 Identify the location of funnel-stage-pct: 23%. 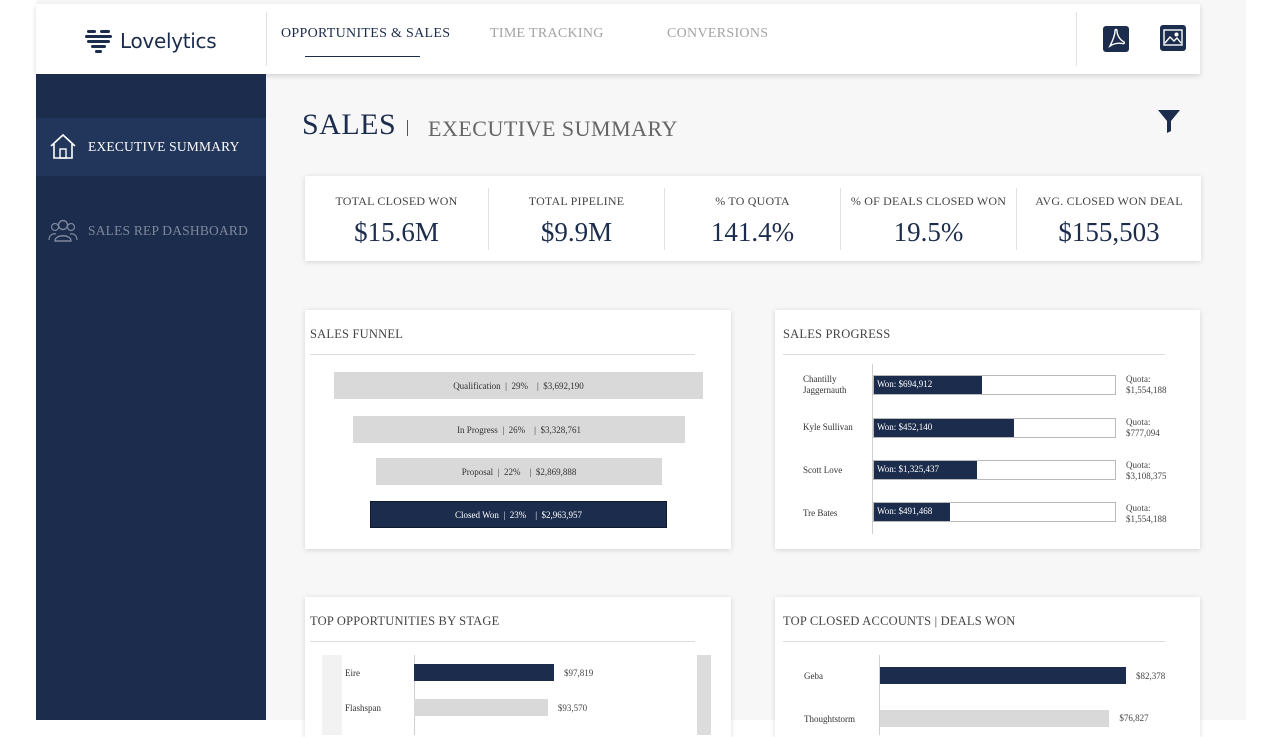
(518, 514).